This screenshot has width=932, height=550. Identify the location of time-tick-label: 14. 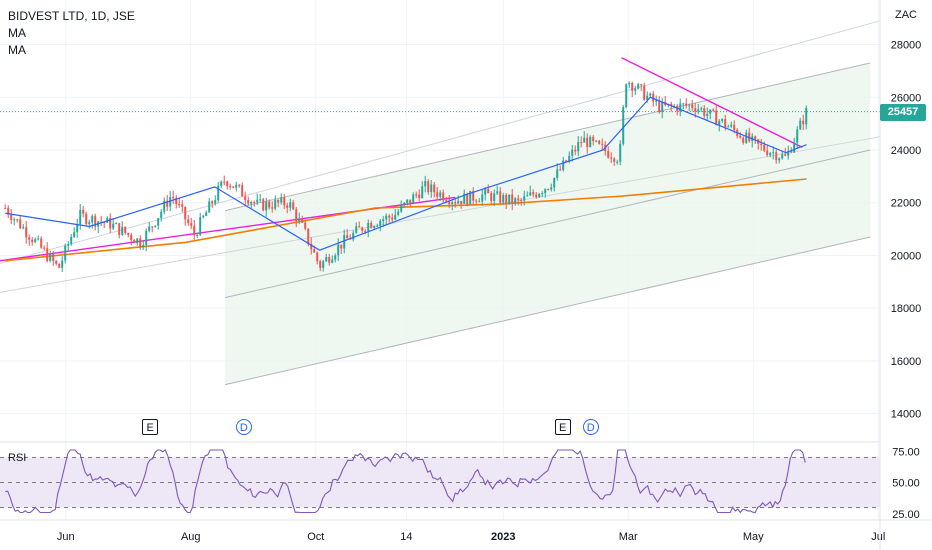
(406, 537).